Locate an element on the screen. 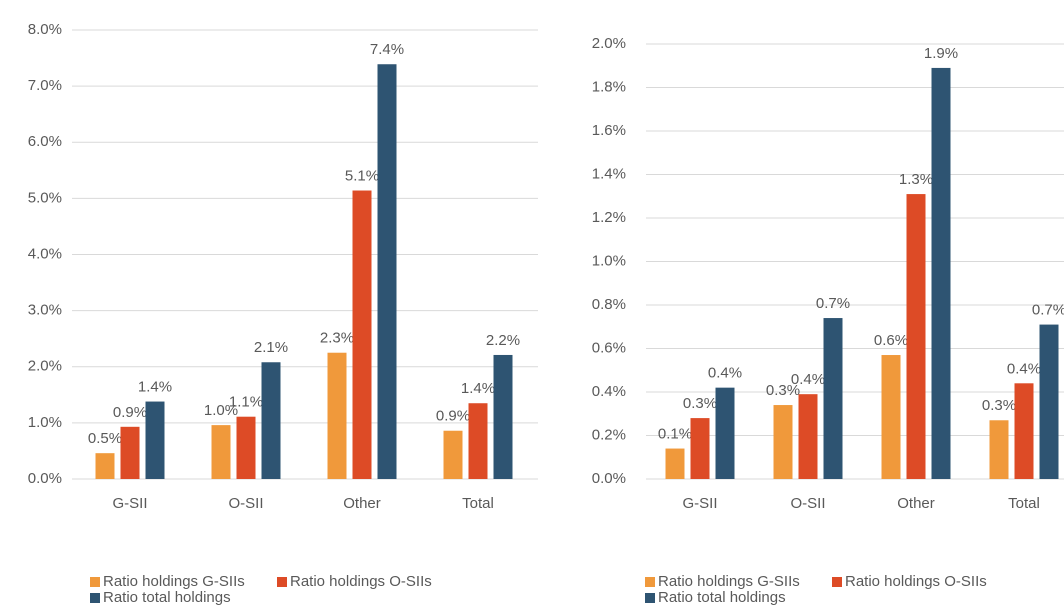 The width and height of the screenshot is (1064, 605). data-label: 1.9% is located at coordinates (941, 53).